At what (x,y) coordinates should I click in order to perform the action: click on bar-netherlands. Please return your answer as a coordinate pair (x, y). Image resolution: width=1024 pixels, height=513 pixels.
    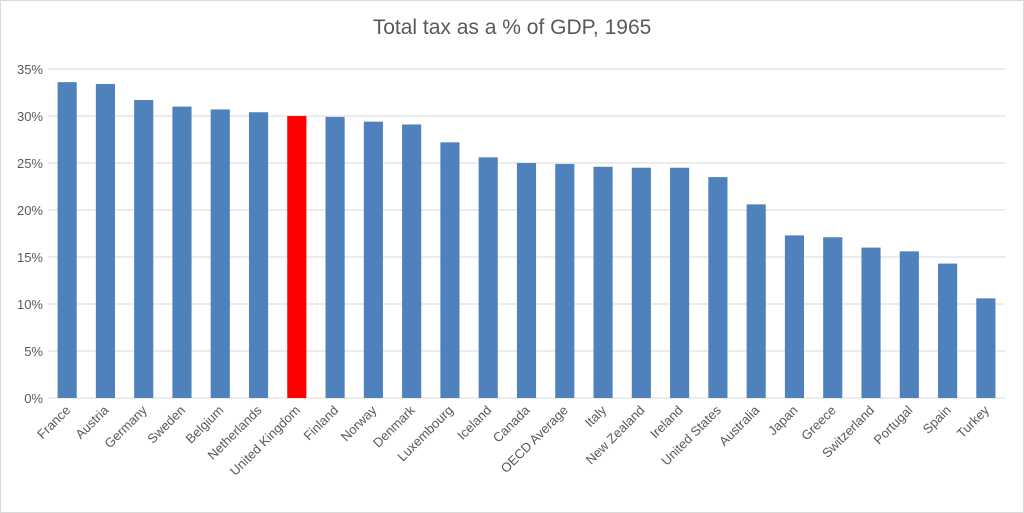
    Looking at the image, I should click on (258, 255).